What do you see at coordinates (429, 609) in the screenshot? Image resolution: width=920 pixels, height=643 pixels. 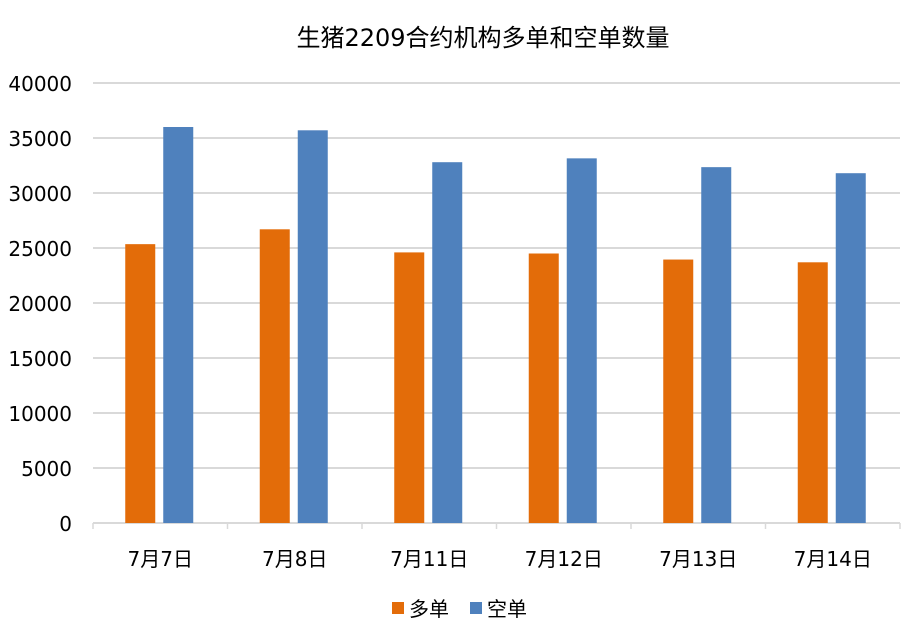 I see `legend-label: 多单` at bounding box center [429, 609].